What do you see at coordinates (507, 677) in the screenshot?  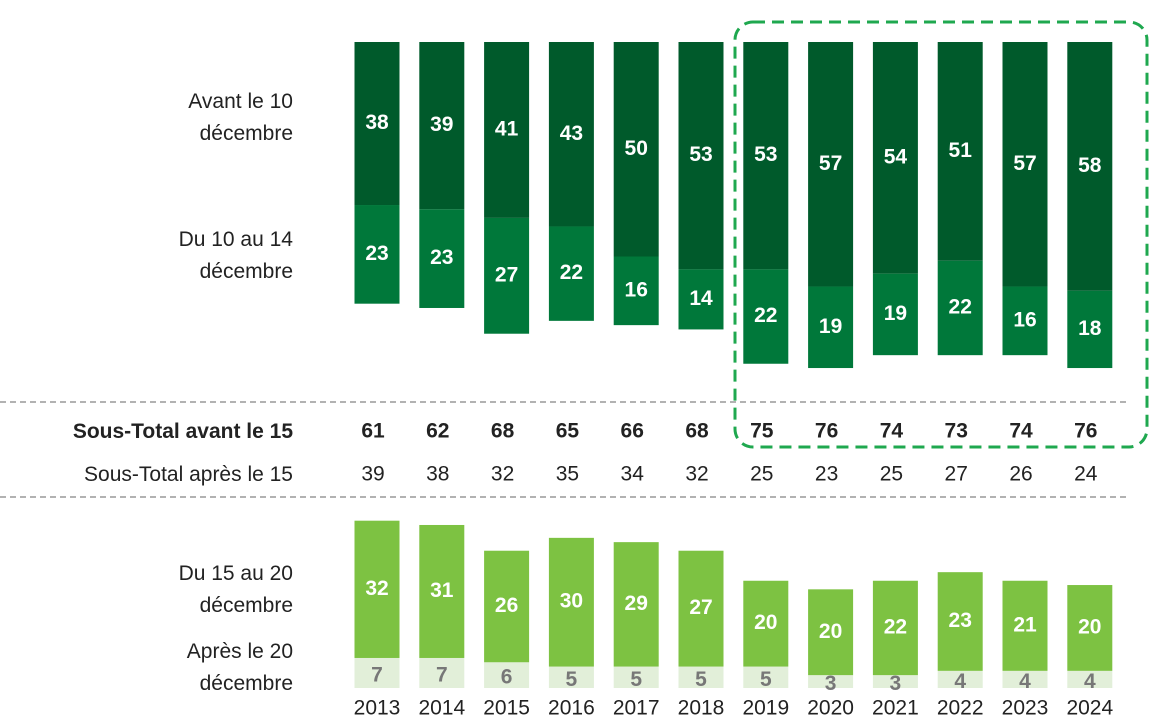 I see `value-label: 6` at bounding box center [507, 677].